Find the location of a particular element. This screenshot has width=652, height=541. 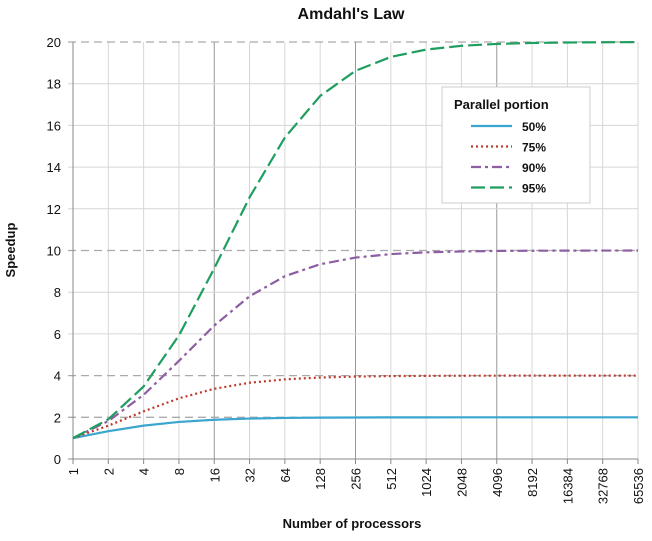

y-tick-label: 10 is located at coordinates (54, 251).